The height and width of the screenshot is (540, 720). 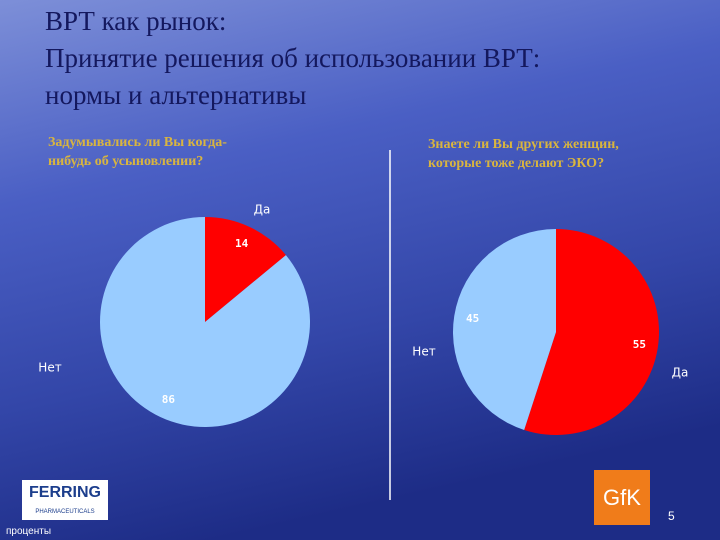 I want to click on value-label: 55, so click(x=639, y=344).